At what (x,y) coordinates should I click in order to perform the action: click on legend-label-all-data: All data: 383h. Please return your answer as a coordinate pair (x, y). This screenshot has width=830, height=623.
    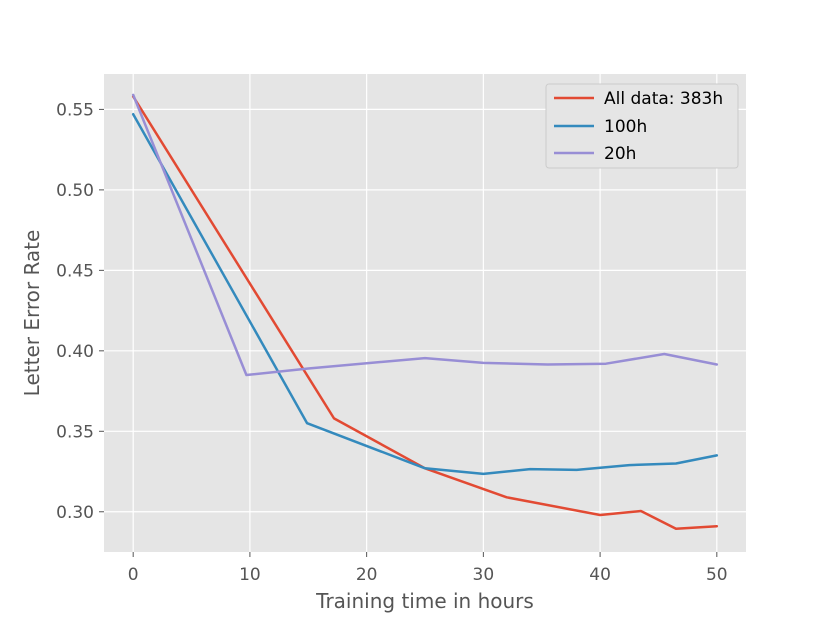
    Looking at the image, I should click on (663, 99).